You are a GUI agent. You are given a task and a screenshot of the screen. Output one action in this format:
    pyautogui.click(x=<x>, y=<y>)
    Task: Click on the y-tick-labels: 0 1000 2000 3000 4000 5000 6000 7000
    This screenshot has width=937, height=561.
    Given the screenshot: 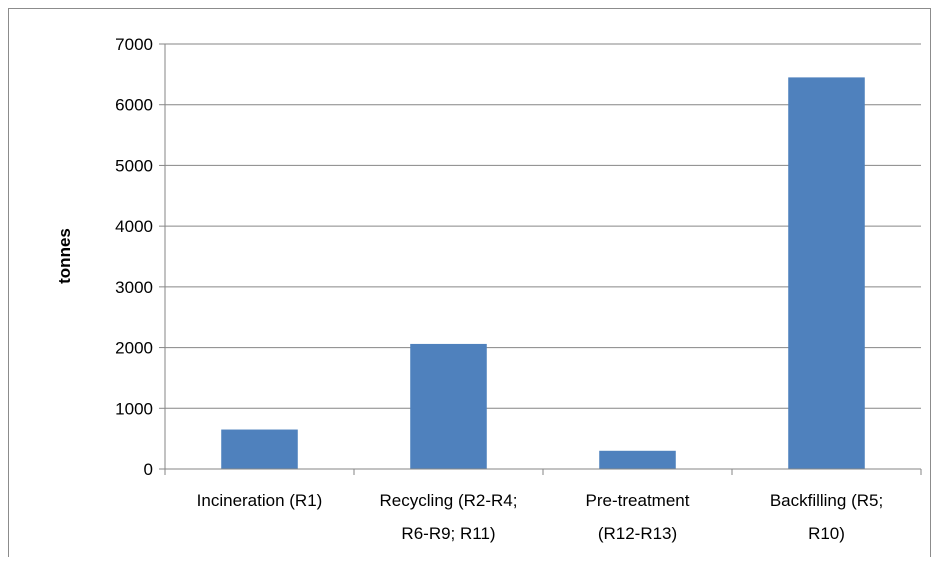 What is the action you would take?
    pyautogui.click(x=134, y=257)
    